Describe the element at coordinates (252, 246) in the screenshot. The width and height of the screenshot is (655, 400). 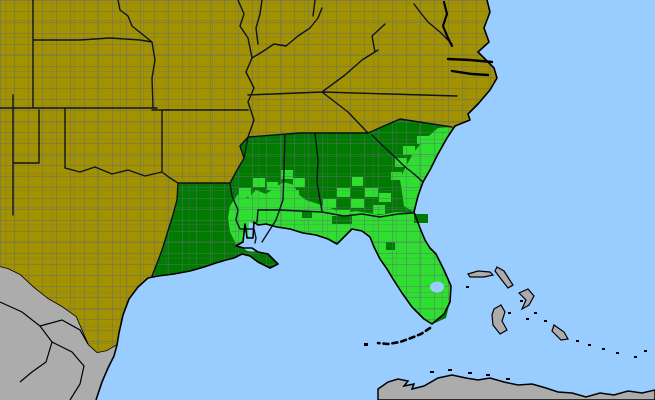
I see `lake-pontchartrain` at that location.